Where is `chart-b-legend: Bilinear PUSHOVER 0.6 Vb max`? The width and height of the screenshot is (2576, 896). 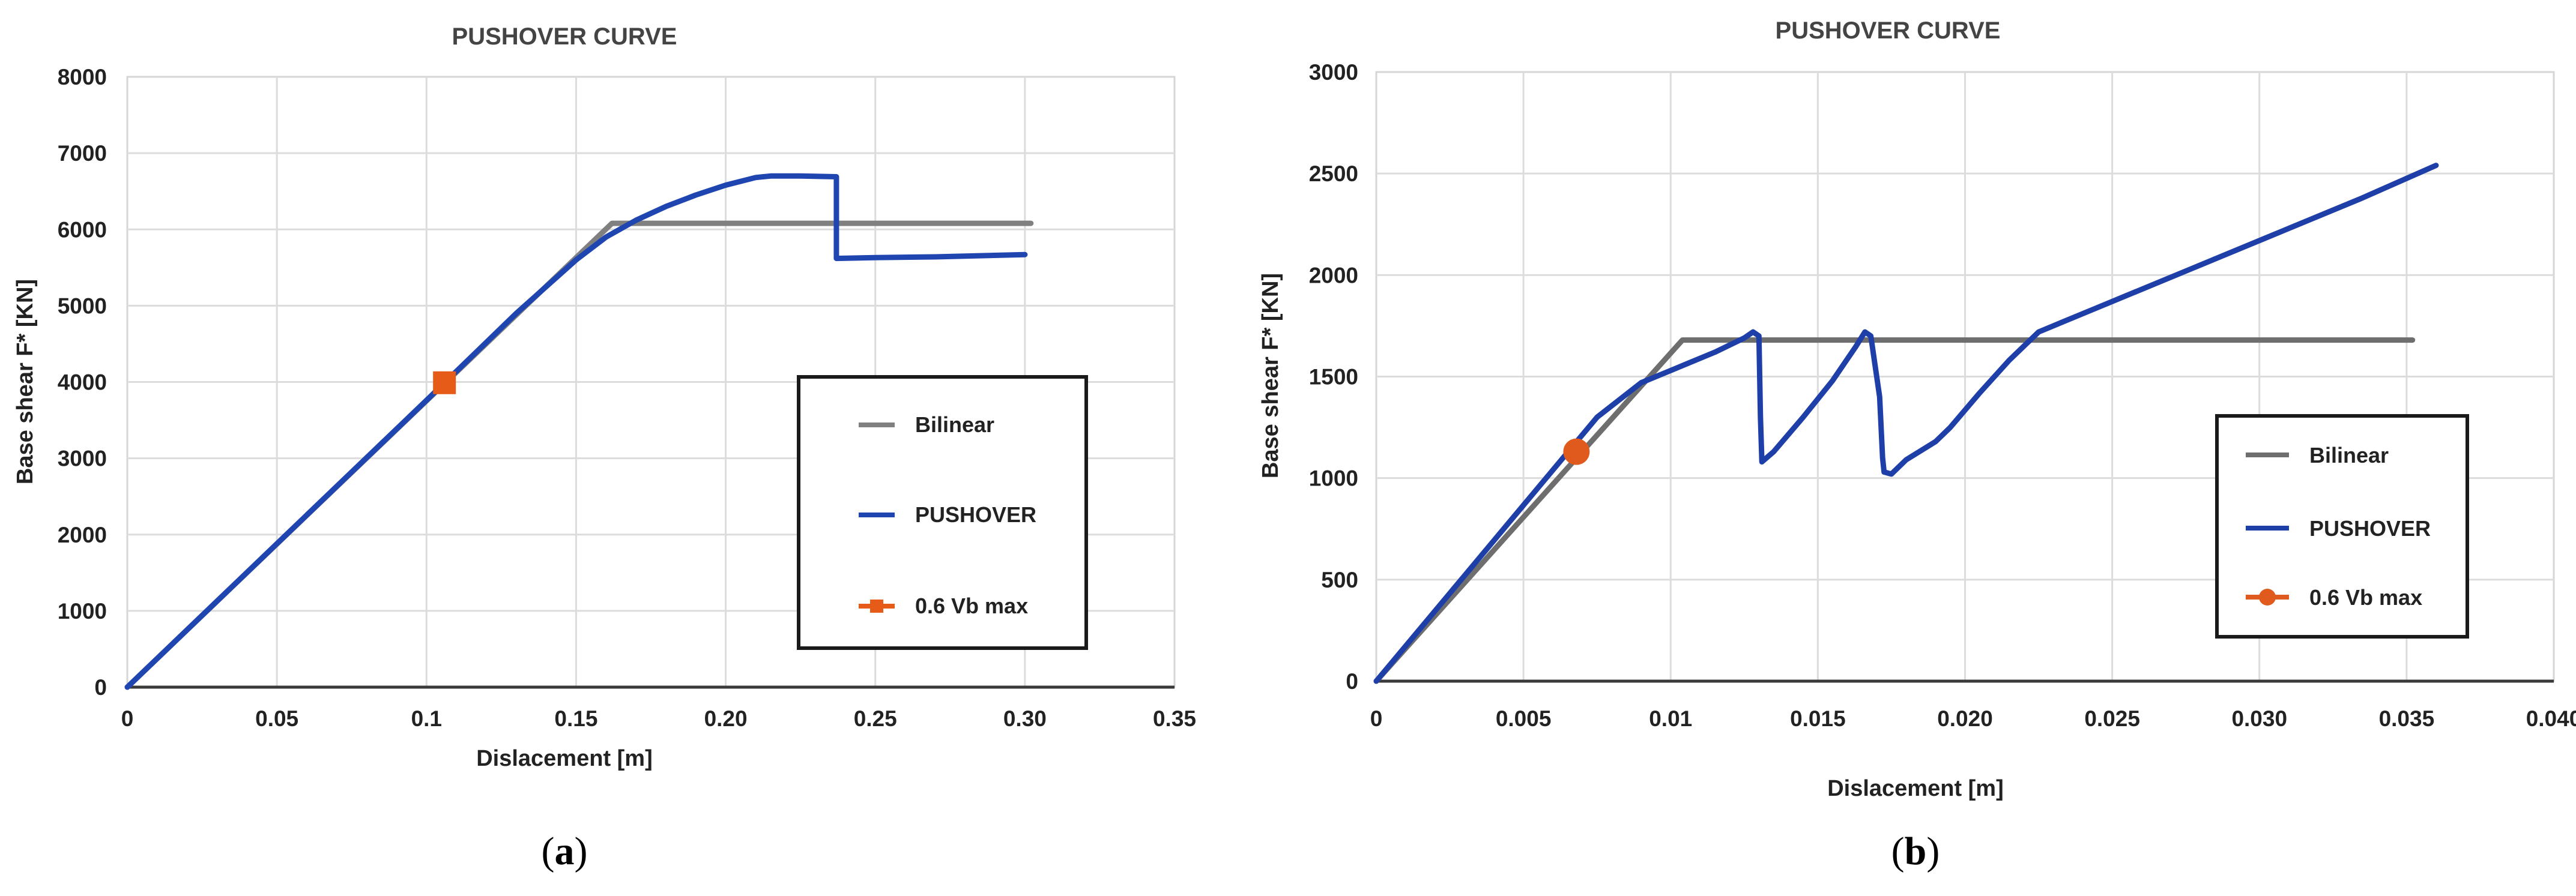 chart-b-legend: Bilinear PUSHOVER 0.6 Vb max is located at coordinates (2342, 526).